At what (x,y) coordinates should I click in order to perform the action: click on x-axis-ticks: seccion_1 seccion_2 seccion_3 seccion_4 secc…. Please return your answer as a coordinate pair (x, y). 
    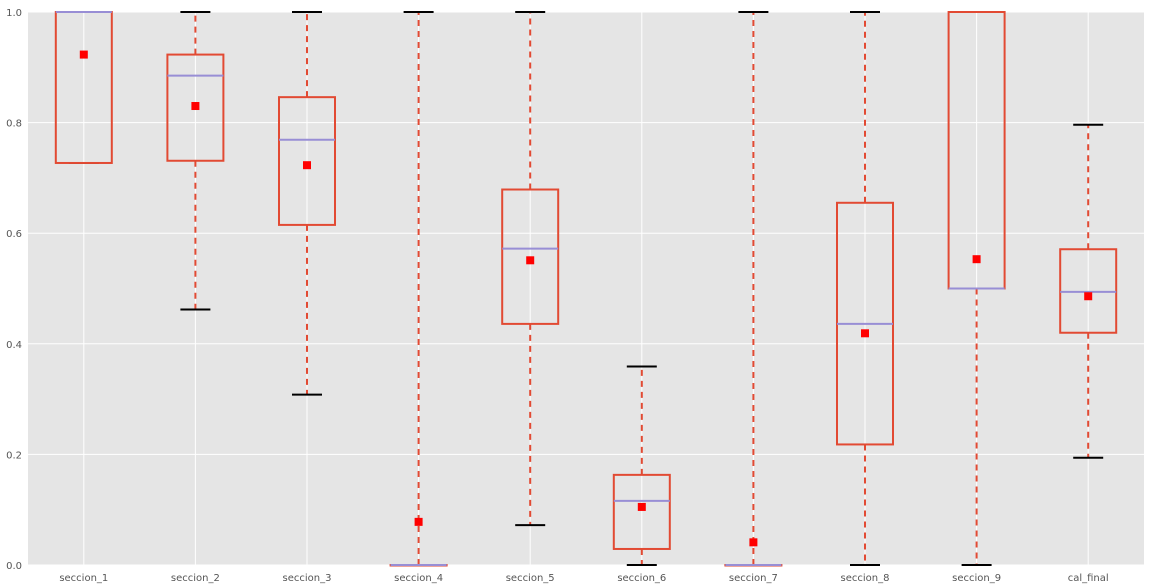
    Looking at the image, I should click on (583, 578).